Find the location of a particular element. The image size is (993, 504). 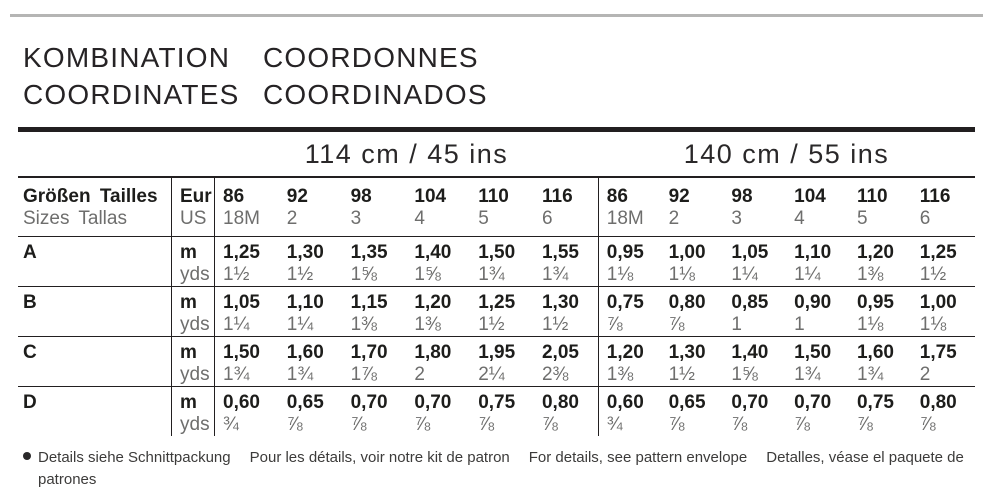

size-system-cell: Eur US is located at coordinates (193, 207).